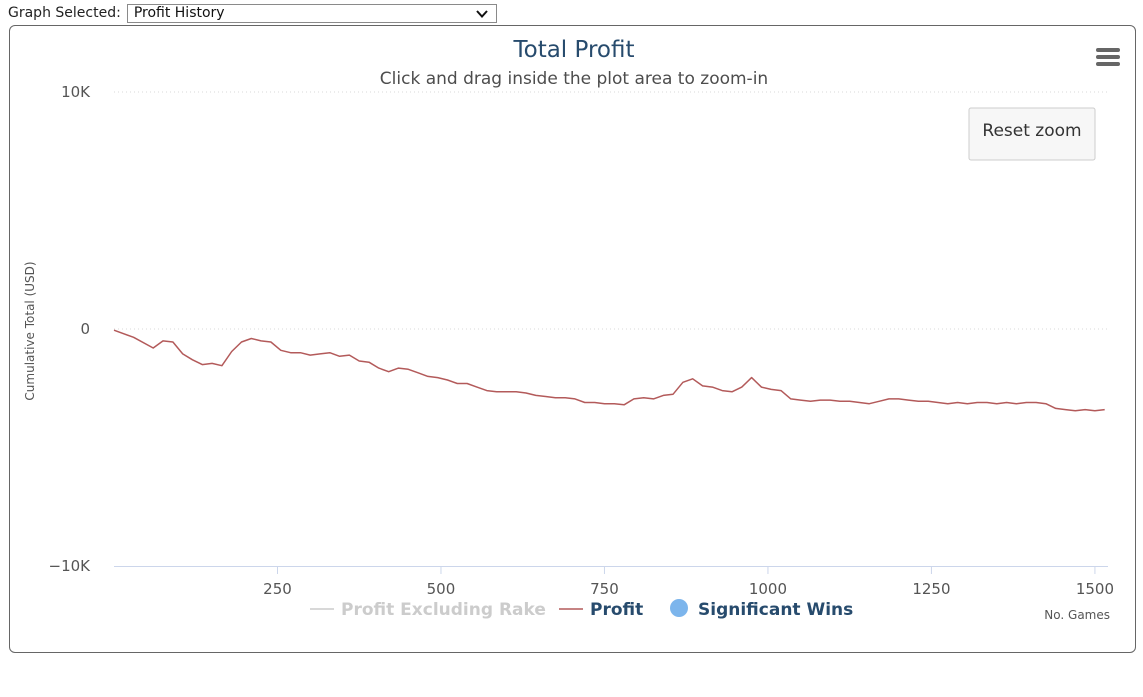 This screenshot has width=1143, height=697. Describe the element at coordinates (311, 13) in the screenshot. I see `graph-select: Profit History` at that location.